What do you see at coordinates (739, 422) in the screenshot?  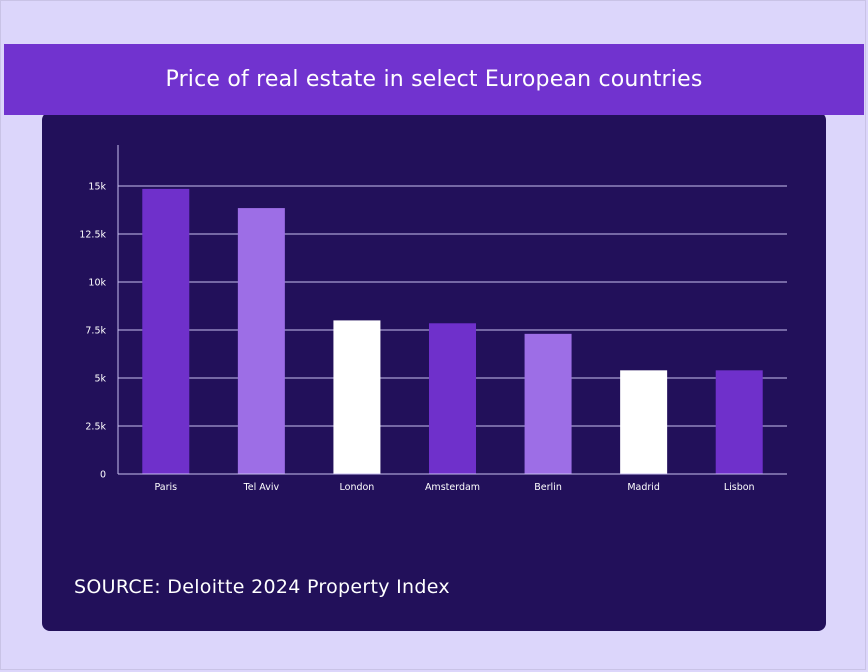 I see `bar-lisbon` at bounding box center [739, 422].